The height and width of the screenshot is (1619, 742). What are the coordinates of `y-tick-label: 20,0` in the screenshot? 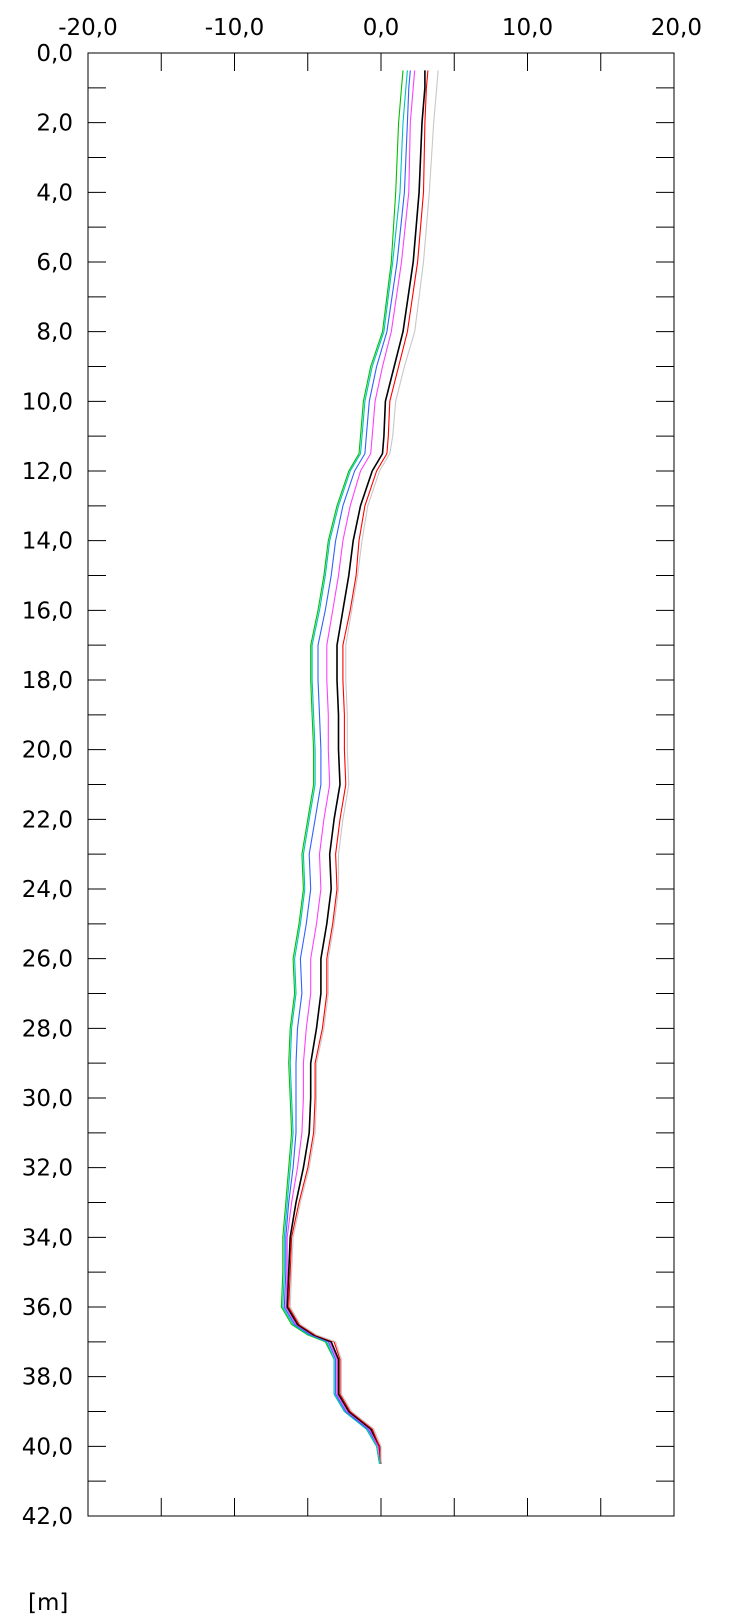 It's located at (47, 751).